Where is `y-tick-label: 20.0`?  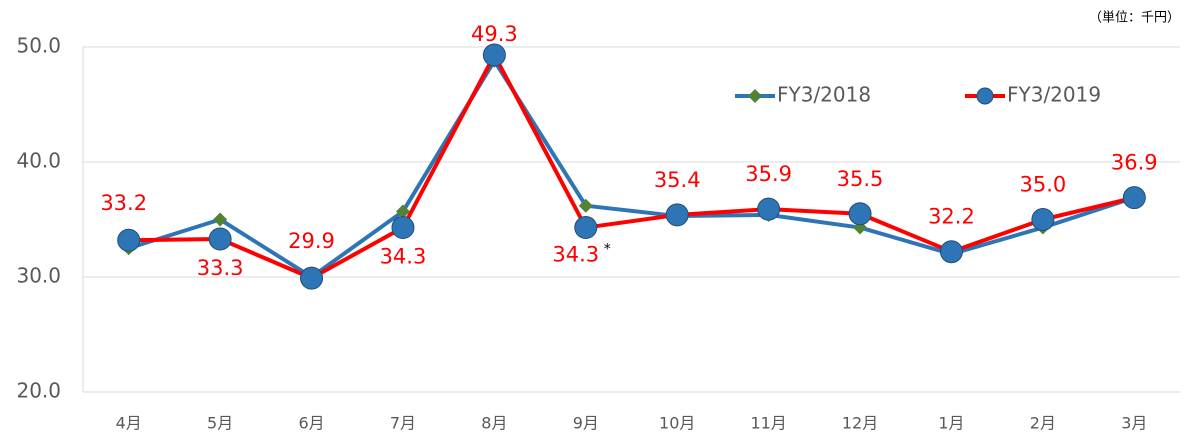 y-tick-label: 20.0 is located at coordinates (38, 391).